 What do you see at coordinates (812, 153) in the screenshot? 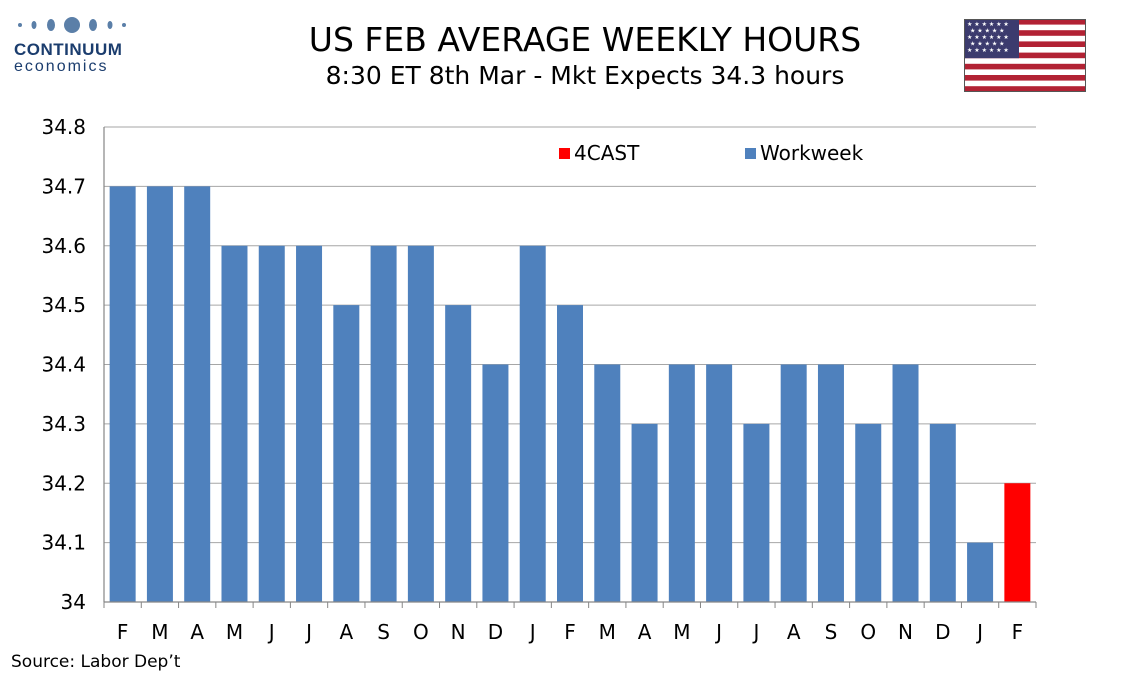
I see `legend-label-workweek: Workweek` at bounding box center [812, 153].